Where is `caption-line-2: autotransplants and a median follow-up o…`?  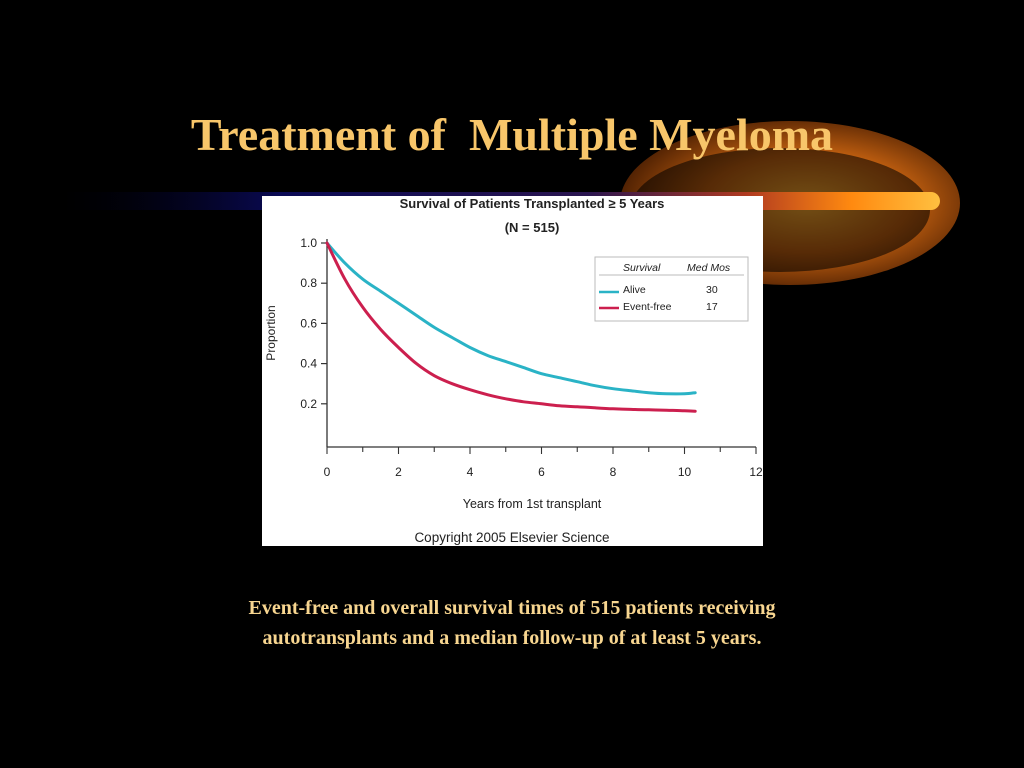 caption-line-2: autotransplants and a median follow-up o… is located at coordinates (512, 638).